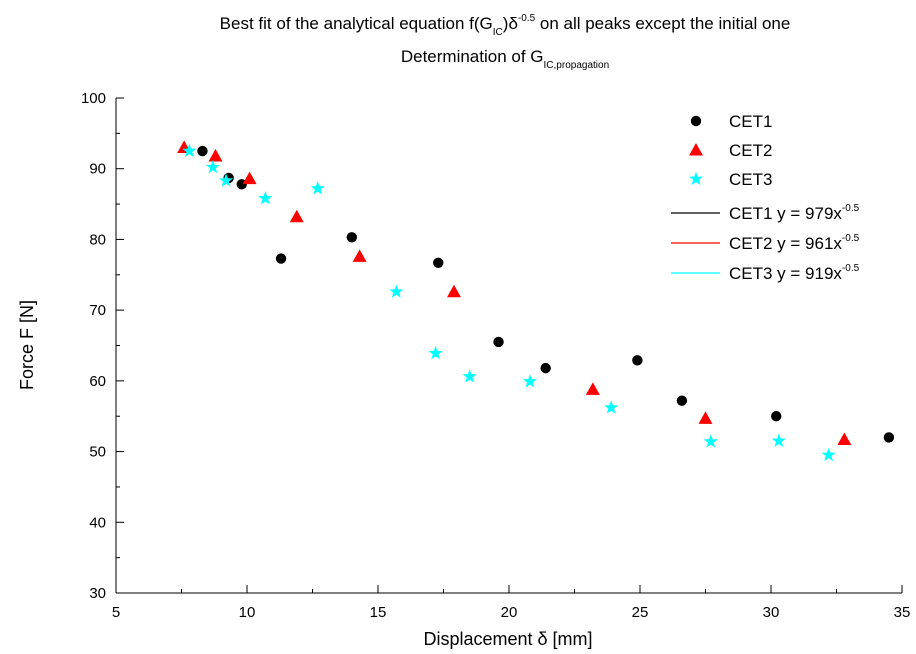  What do you see at coordinates (785, 273) in the screenshot?
I see `legend-fit-equation: CET3 y = 919x` at bounding box center [785, 273].